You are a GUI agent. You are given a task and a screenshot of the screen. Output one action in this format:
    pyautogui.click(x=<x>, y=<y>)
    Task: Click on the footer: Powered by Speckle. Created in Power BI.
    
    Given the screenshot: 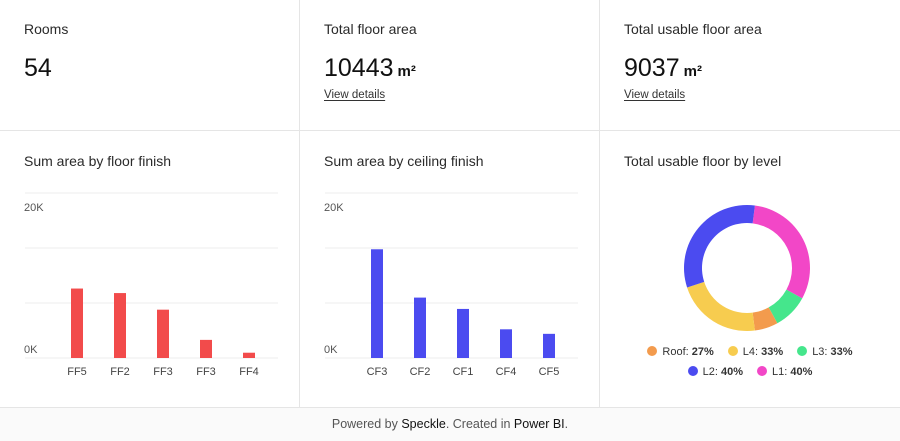 What is the action you would take?
    pyautogui.click(x=450, y=424)
    